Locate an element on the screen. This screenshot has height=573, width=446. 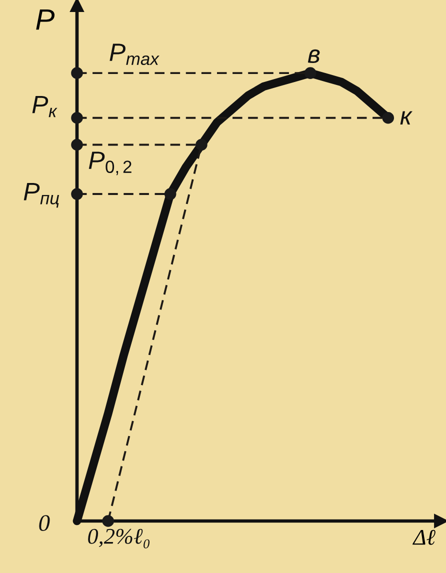
series-label: P$_{пц}$ is located at coordinates (42, 195).